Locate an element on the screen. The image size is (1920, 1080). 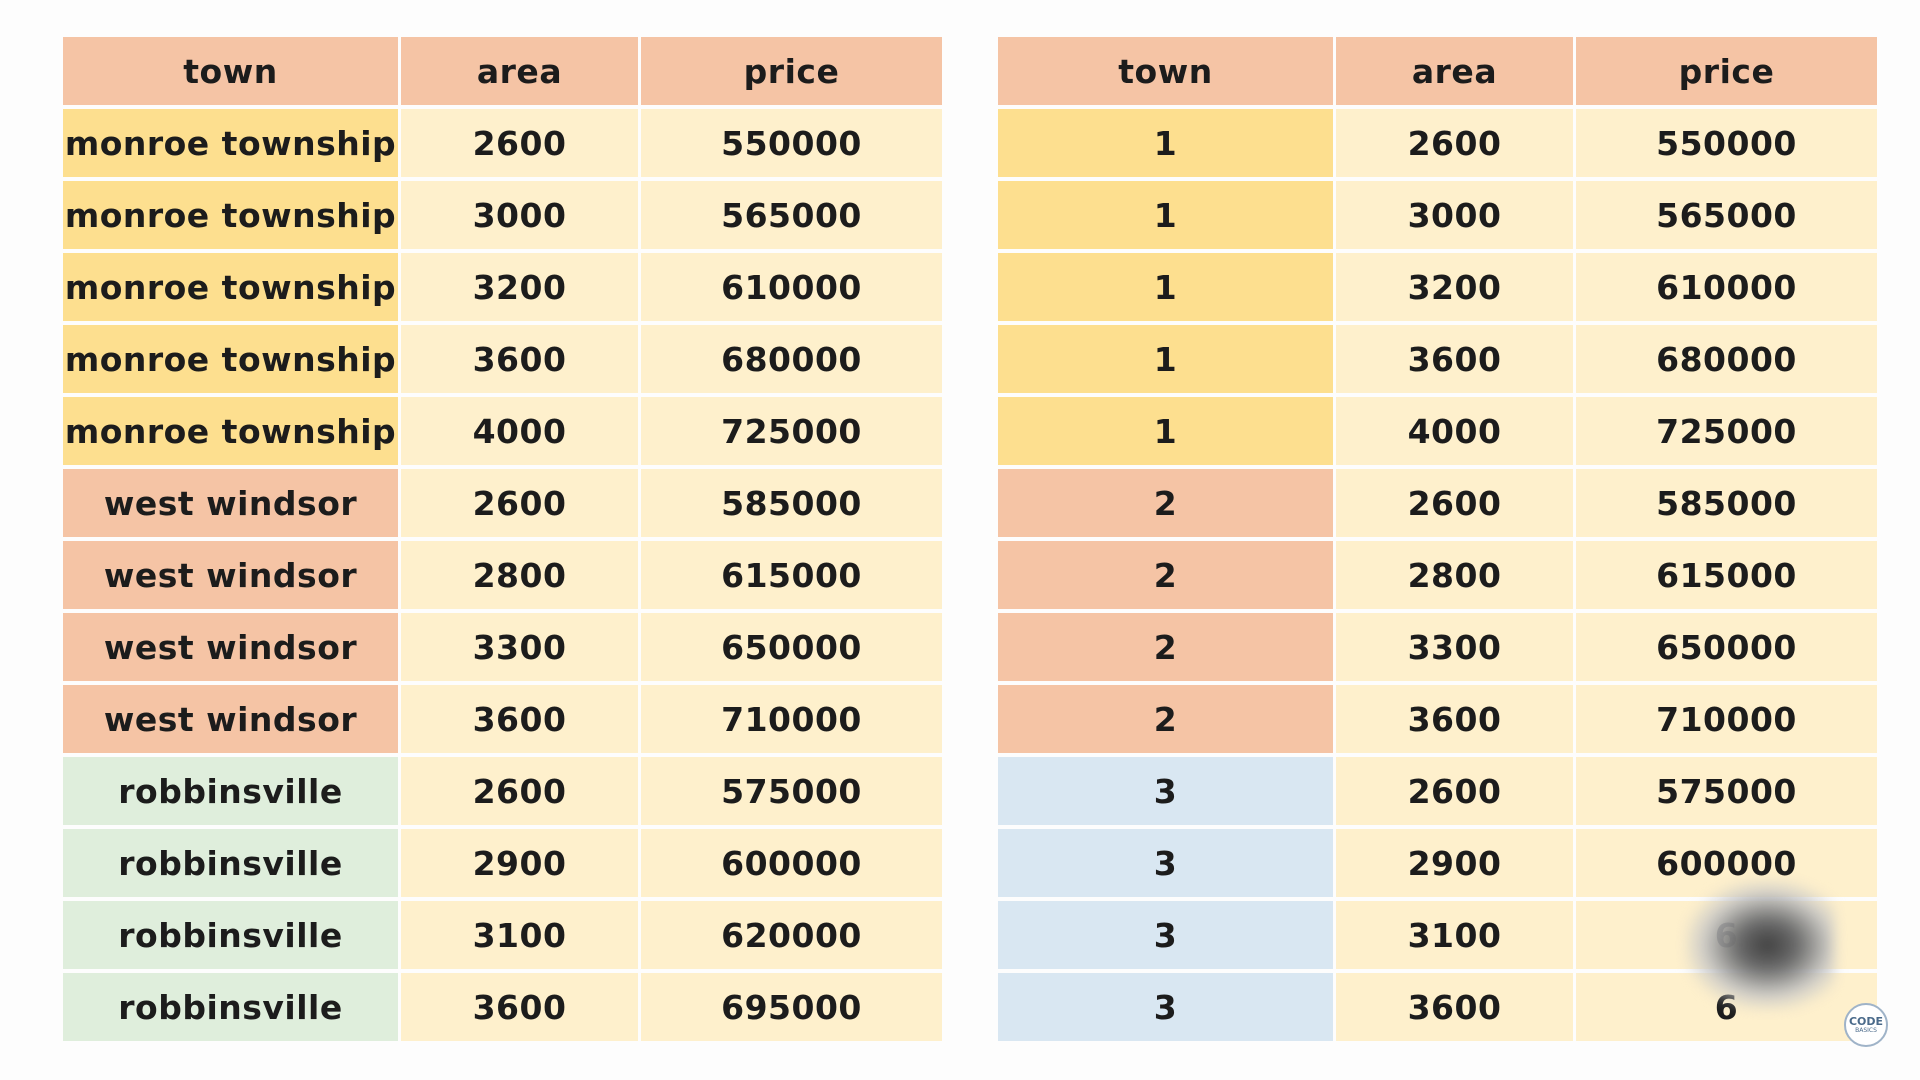
table-row: west windsor 2800 615000 is located at coordinates (504, 577).